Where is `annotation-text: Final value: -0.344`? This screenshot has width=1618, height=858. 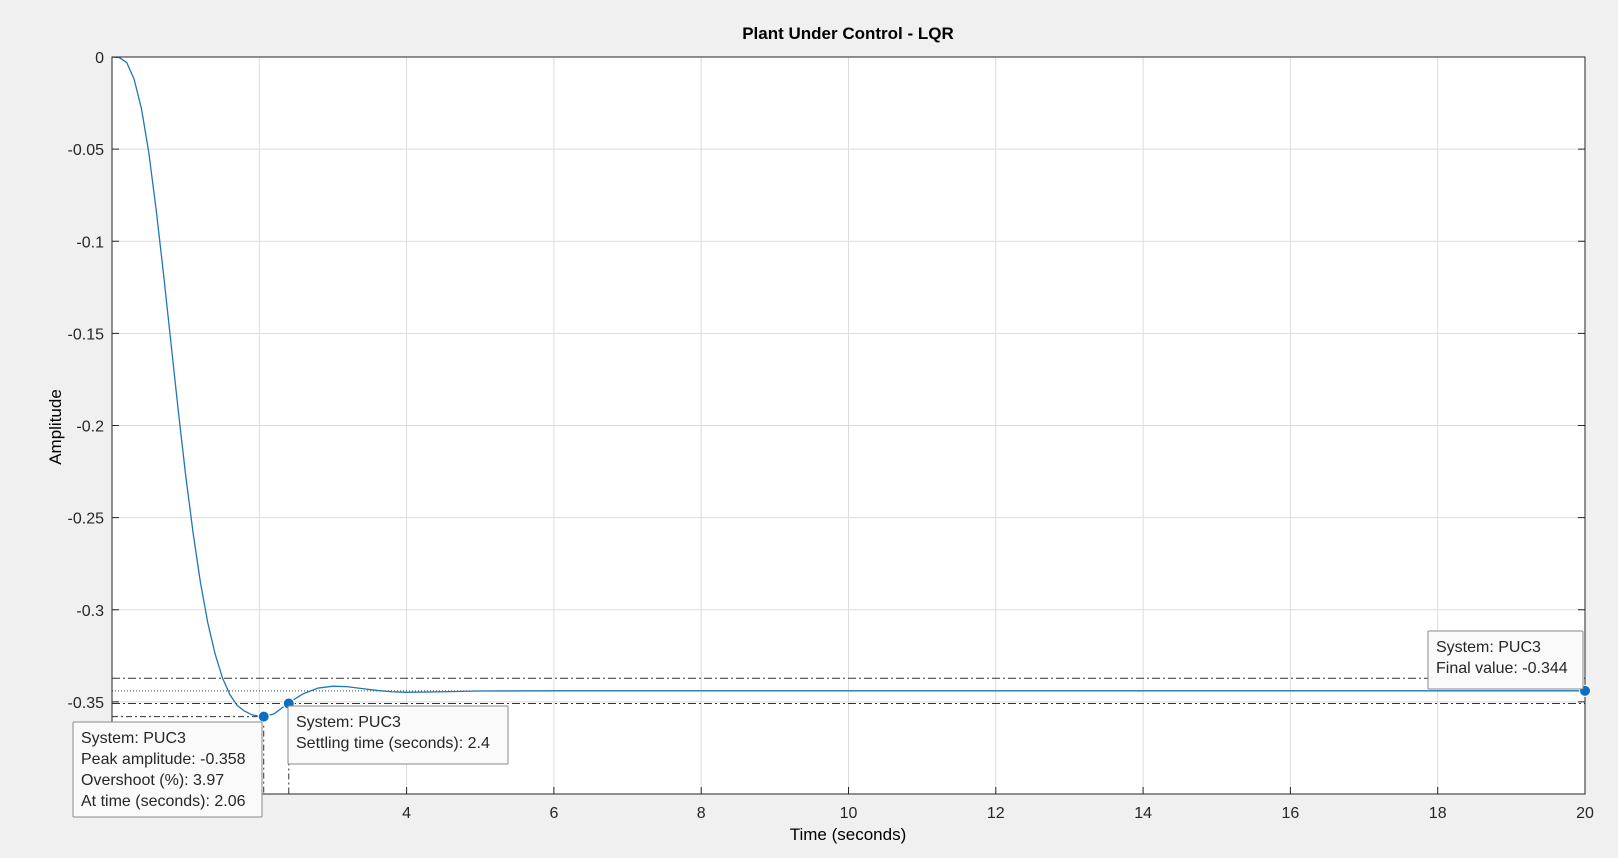 annotation-text: Final value: -0.344 is located at coordinates (1502, 668).